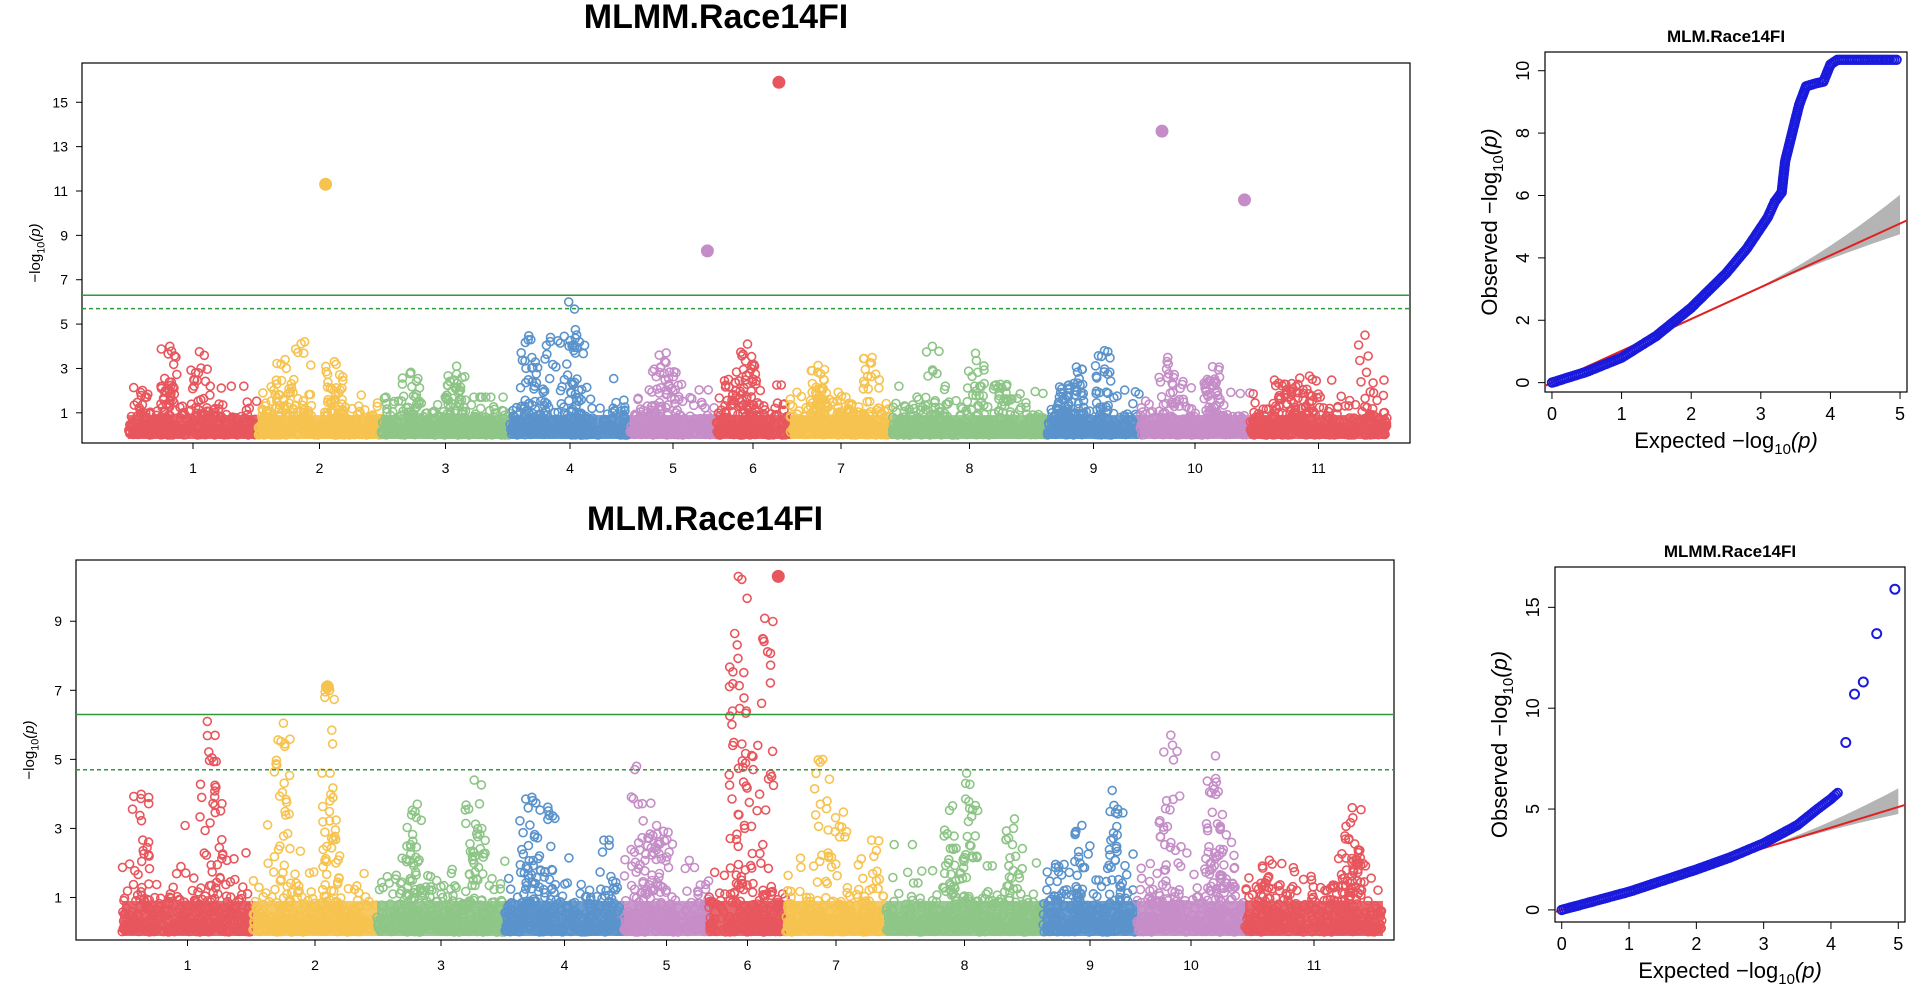  Describe the element at coordinates (841, 468) in the screenshot. I see `x-tick-label: 7` at that location.